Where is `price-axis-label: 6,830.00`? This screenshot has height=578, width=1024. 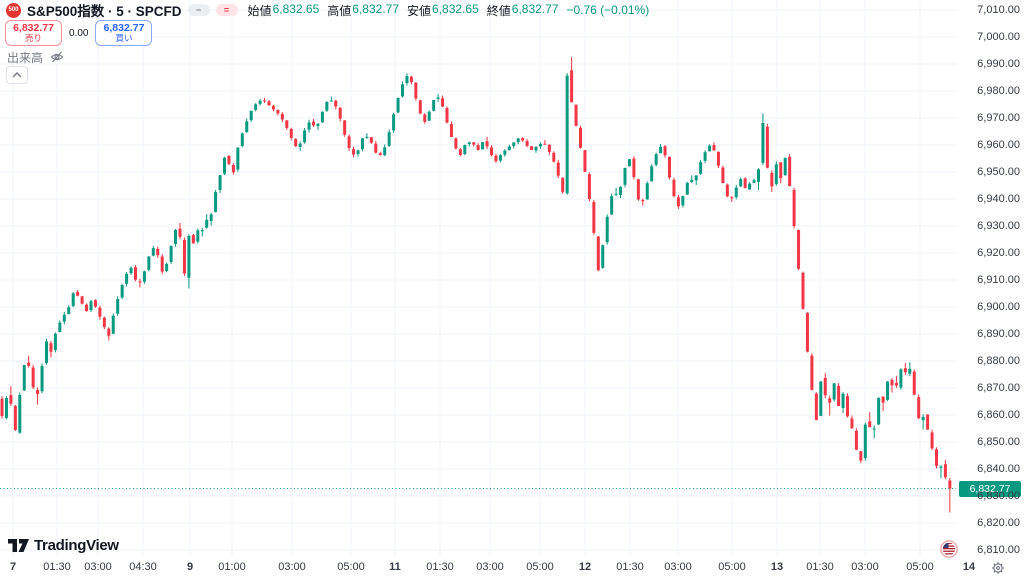 price-axis-label: 6,830.00 is located at coordinates (998, 496).